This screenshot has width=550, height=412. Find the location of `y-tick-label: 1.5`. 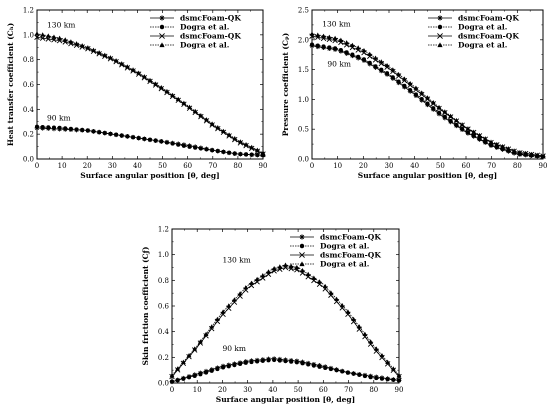

y-tick-label: 1.5 is located at coordinates (303, 70).